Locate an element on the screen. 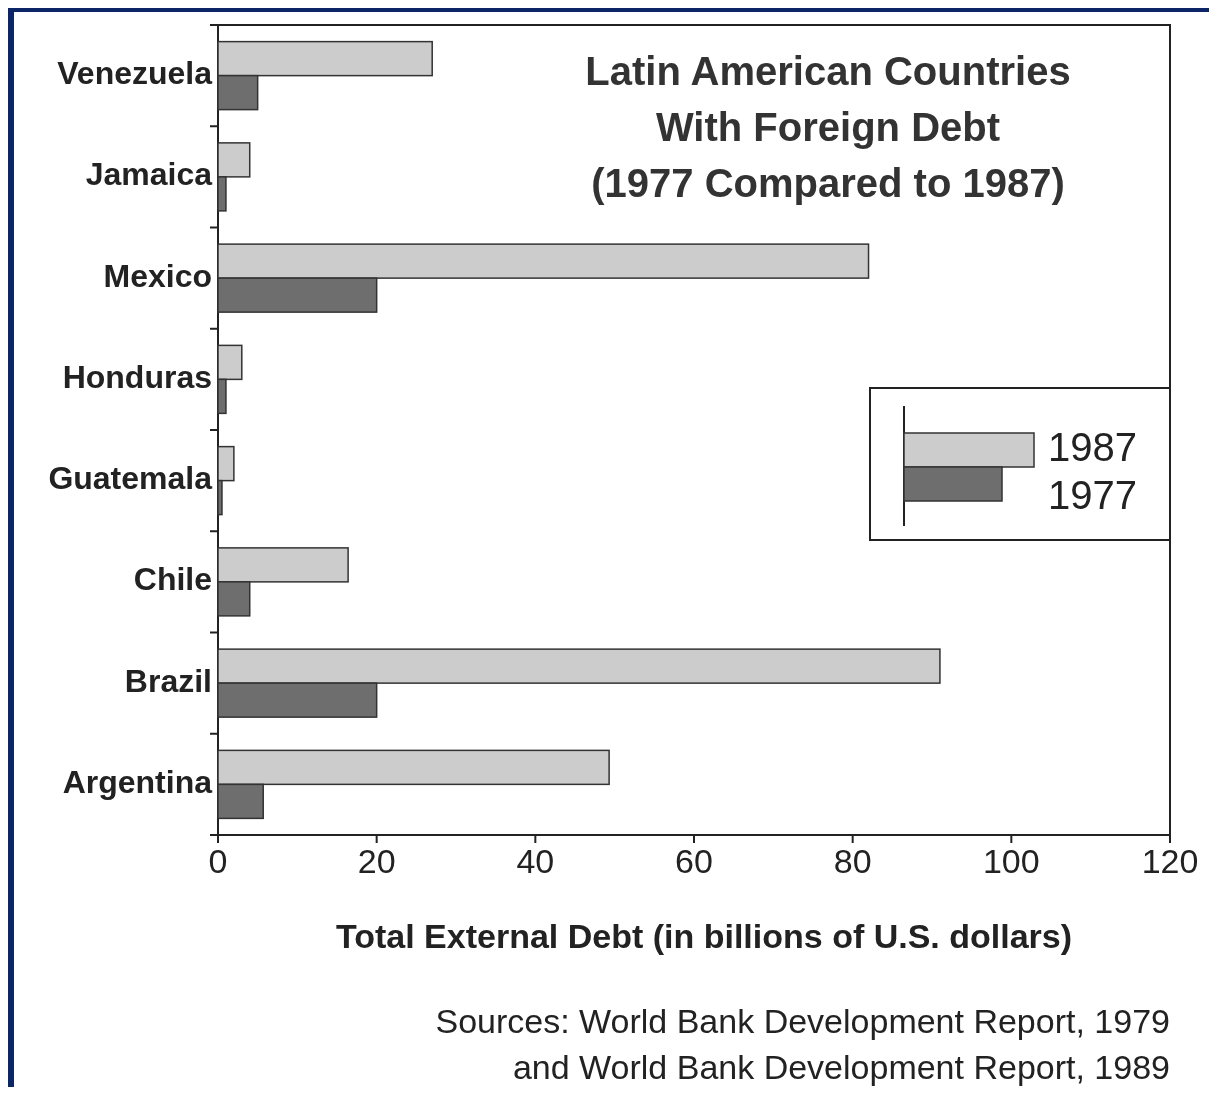 Image resolution: width=1217 pixels, height=1095 pixels. y-tick-label: Venezuela is located at coordinates (135, 73).